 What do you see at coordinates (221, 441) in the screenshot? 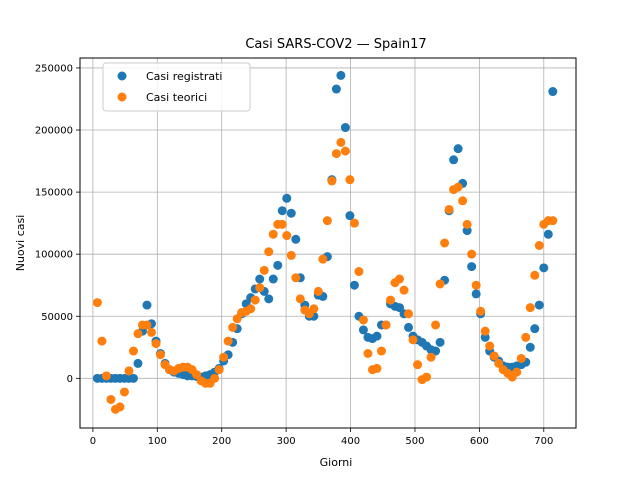
I see `x-tick-label: 200` at bounding box center [221, 441].